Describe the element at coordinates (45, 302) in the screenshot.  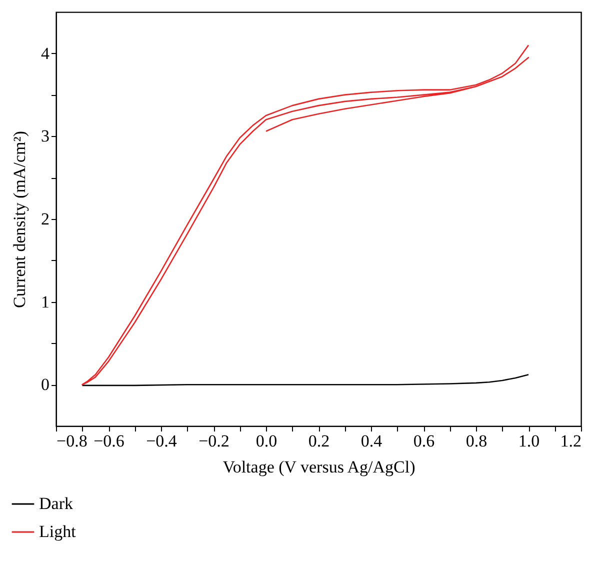
I see `y-tick-label: 1` at that location.